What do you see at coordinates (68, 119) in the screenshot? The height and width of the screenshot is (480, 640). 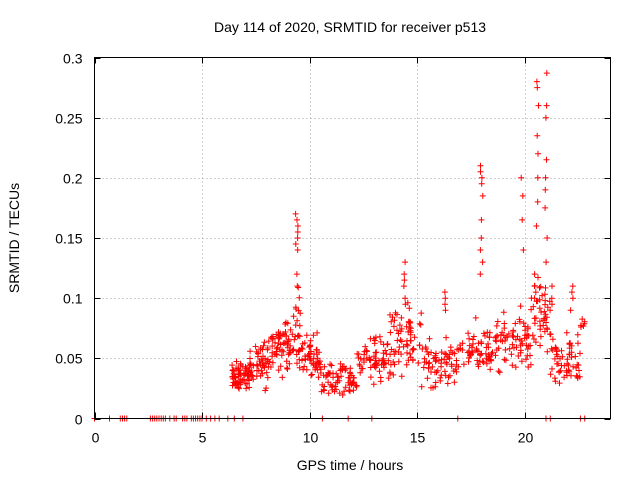 I see `y-tick-label: 0.25` at bounding box center [68, 119].